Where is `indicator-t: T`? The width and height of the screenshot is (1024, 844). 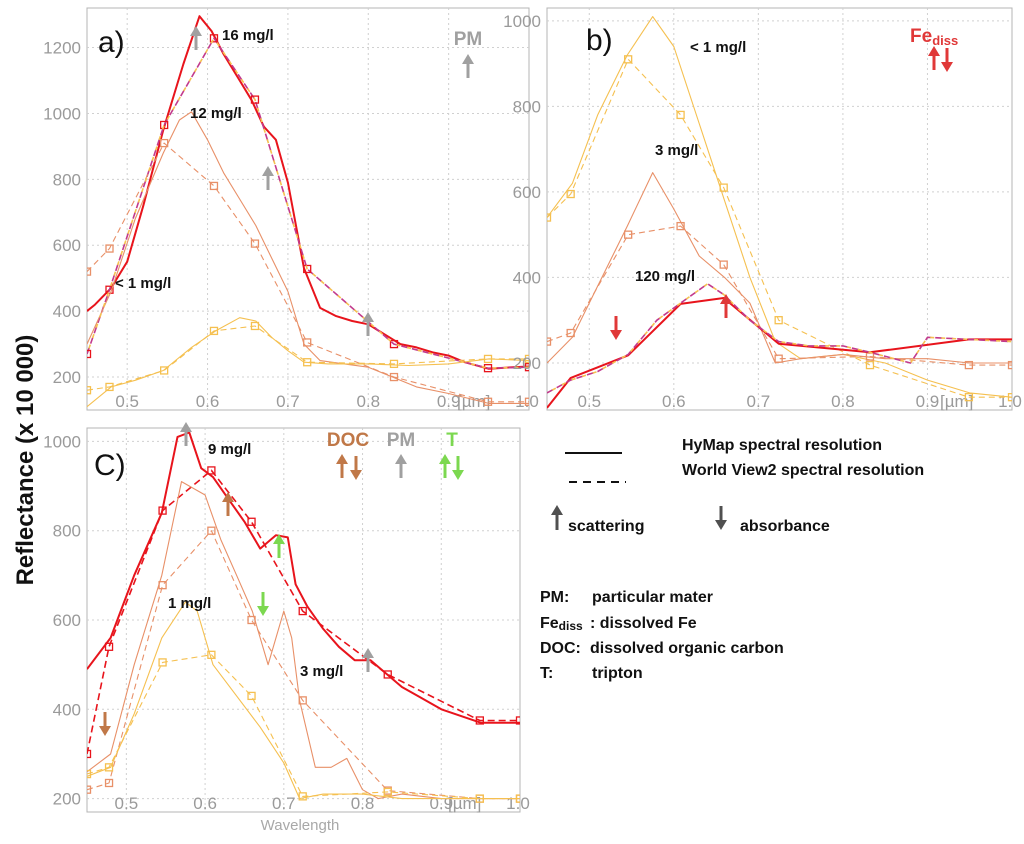 indicator-t: T is located at coordinates (452, 440).